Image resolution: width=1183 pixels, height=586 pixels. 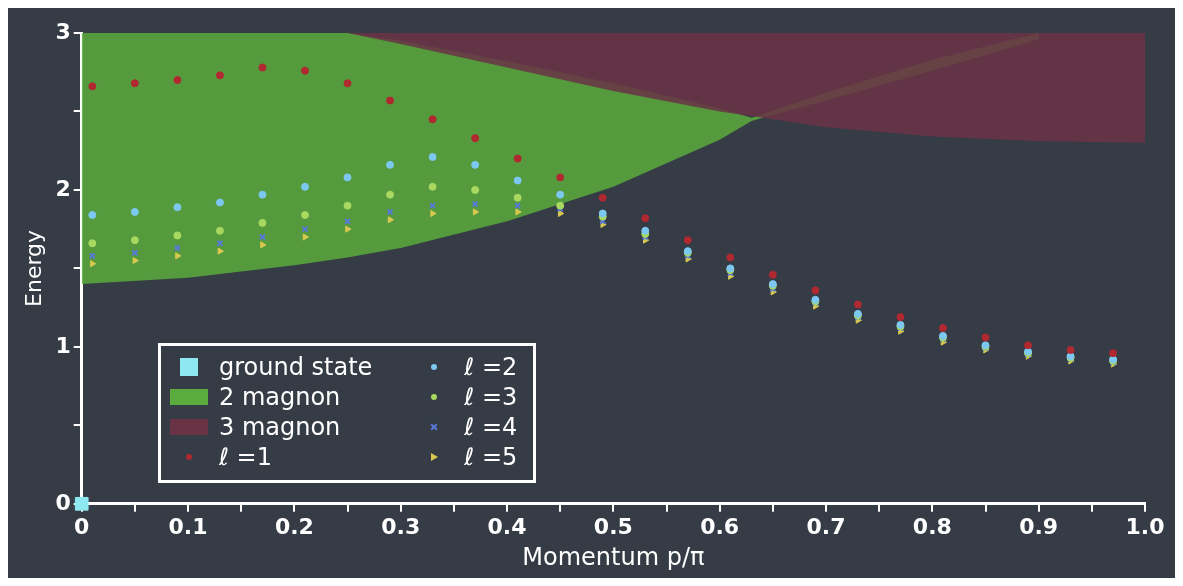 I want to click on legend-label: ℓ =3, so click(x=491, y=397).